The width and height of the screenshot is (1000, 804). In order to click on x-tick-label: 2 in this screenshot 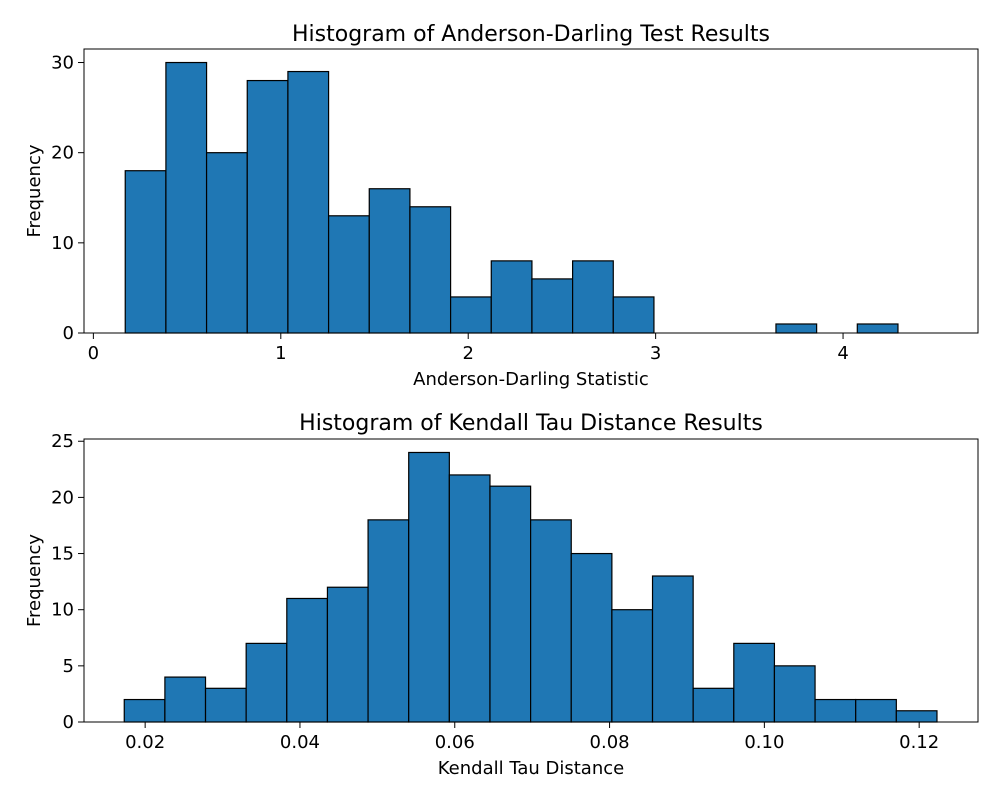, I will do `click(467, 353)`.